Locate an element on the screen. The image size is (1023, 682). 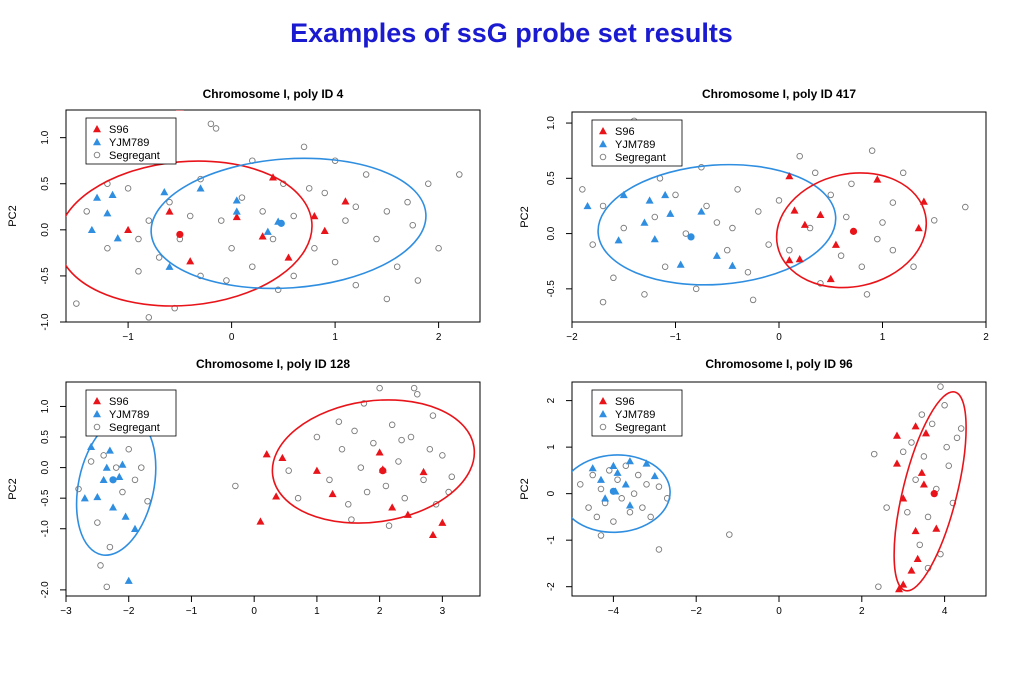
y-tick-label: 0.5 is located at coordinates (45, 437).